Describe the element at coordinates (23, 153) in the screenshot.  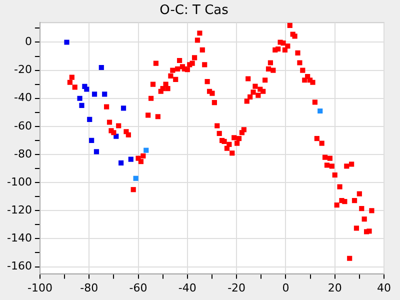
I see `y-tick-label: -80` at that location.